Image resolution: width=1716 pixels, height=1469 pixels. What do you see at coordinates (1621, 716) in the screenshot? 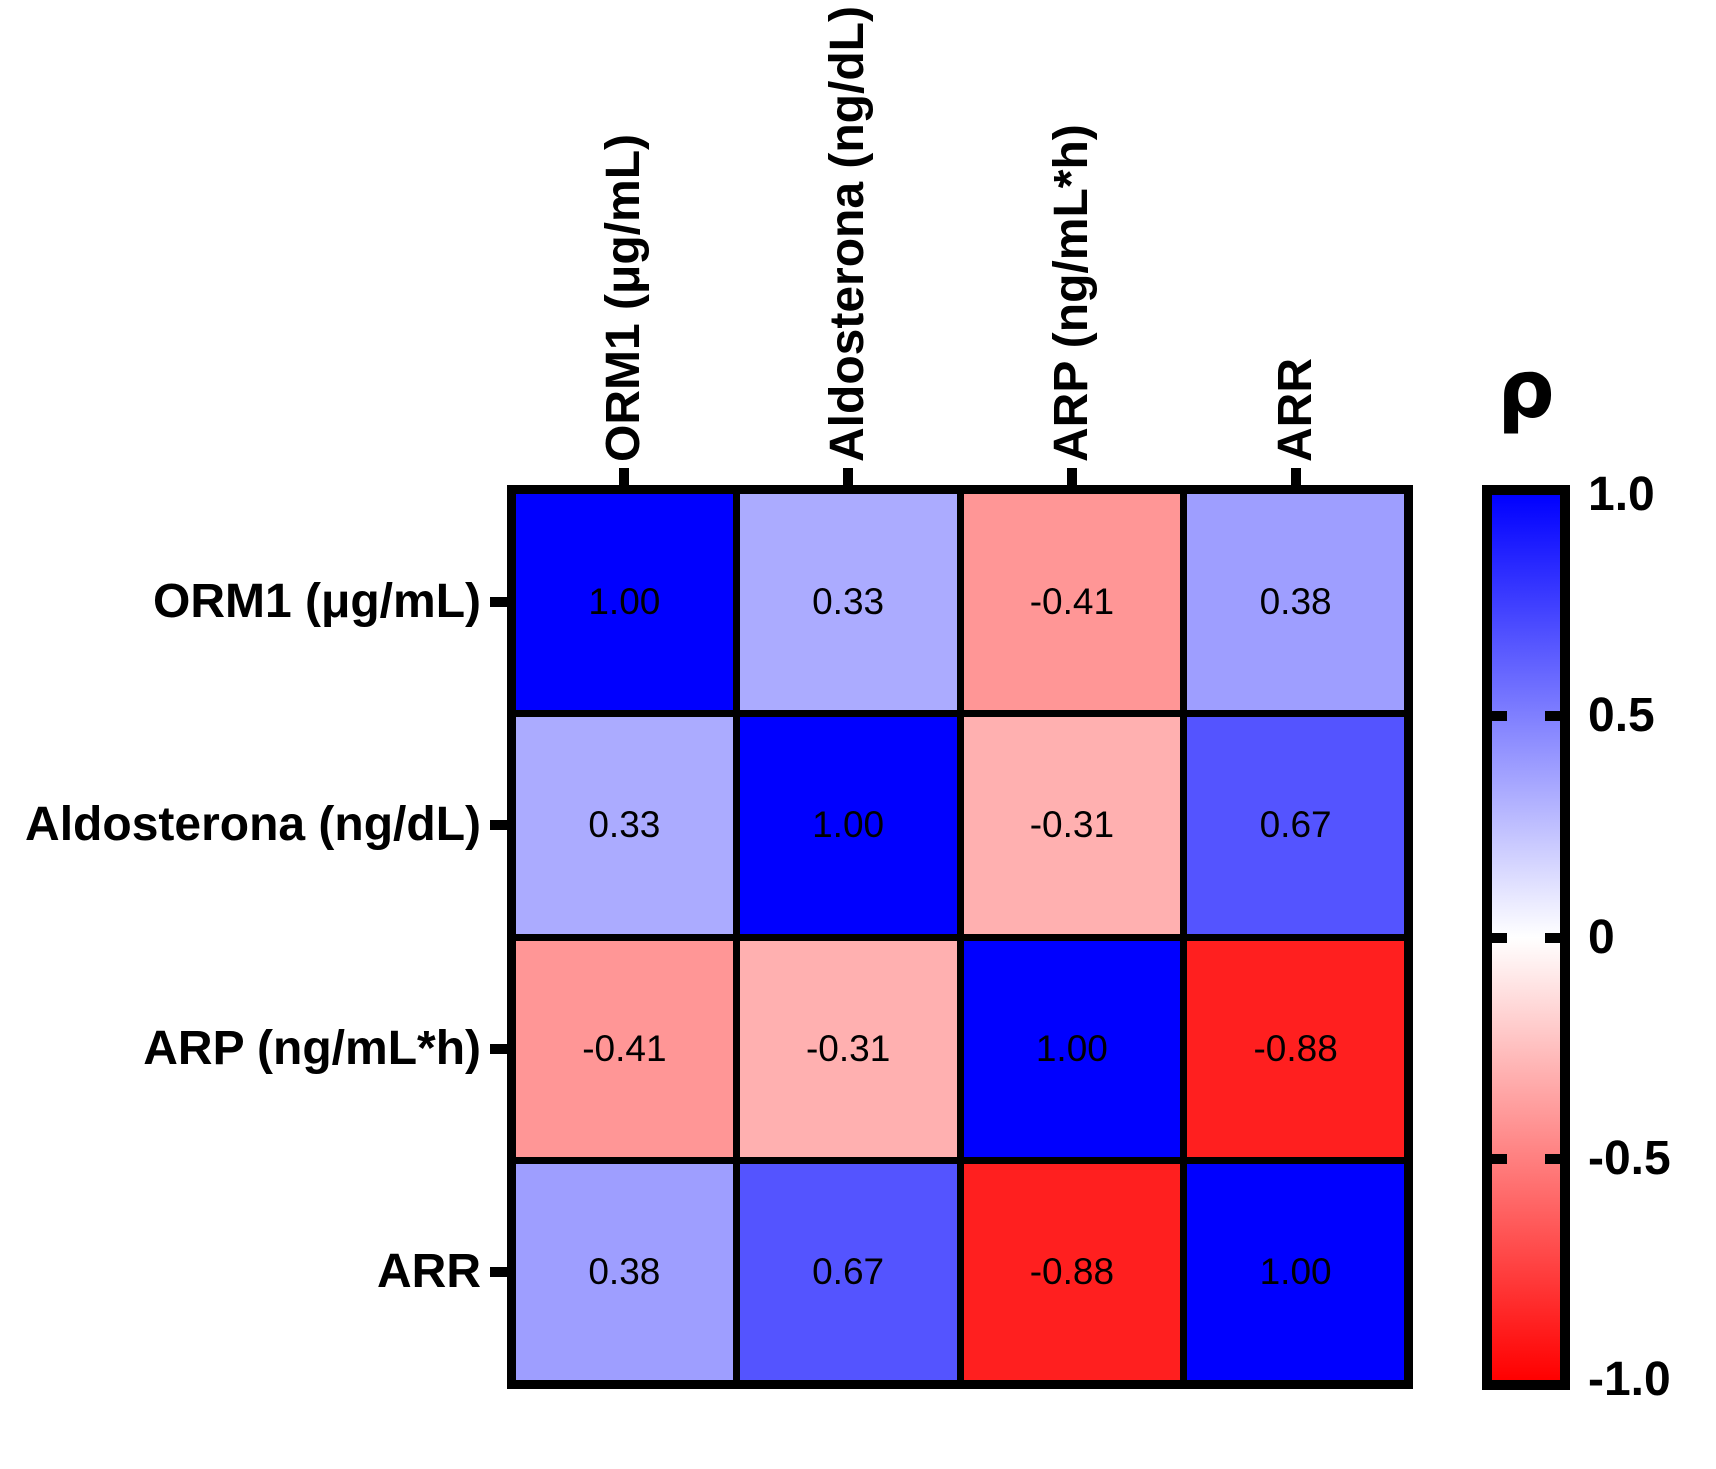
I see `colorbar-tick-label-1: 0.5` at bounding box center [1621, 716].